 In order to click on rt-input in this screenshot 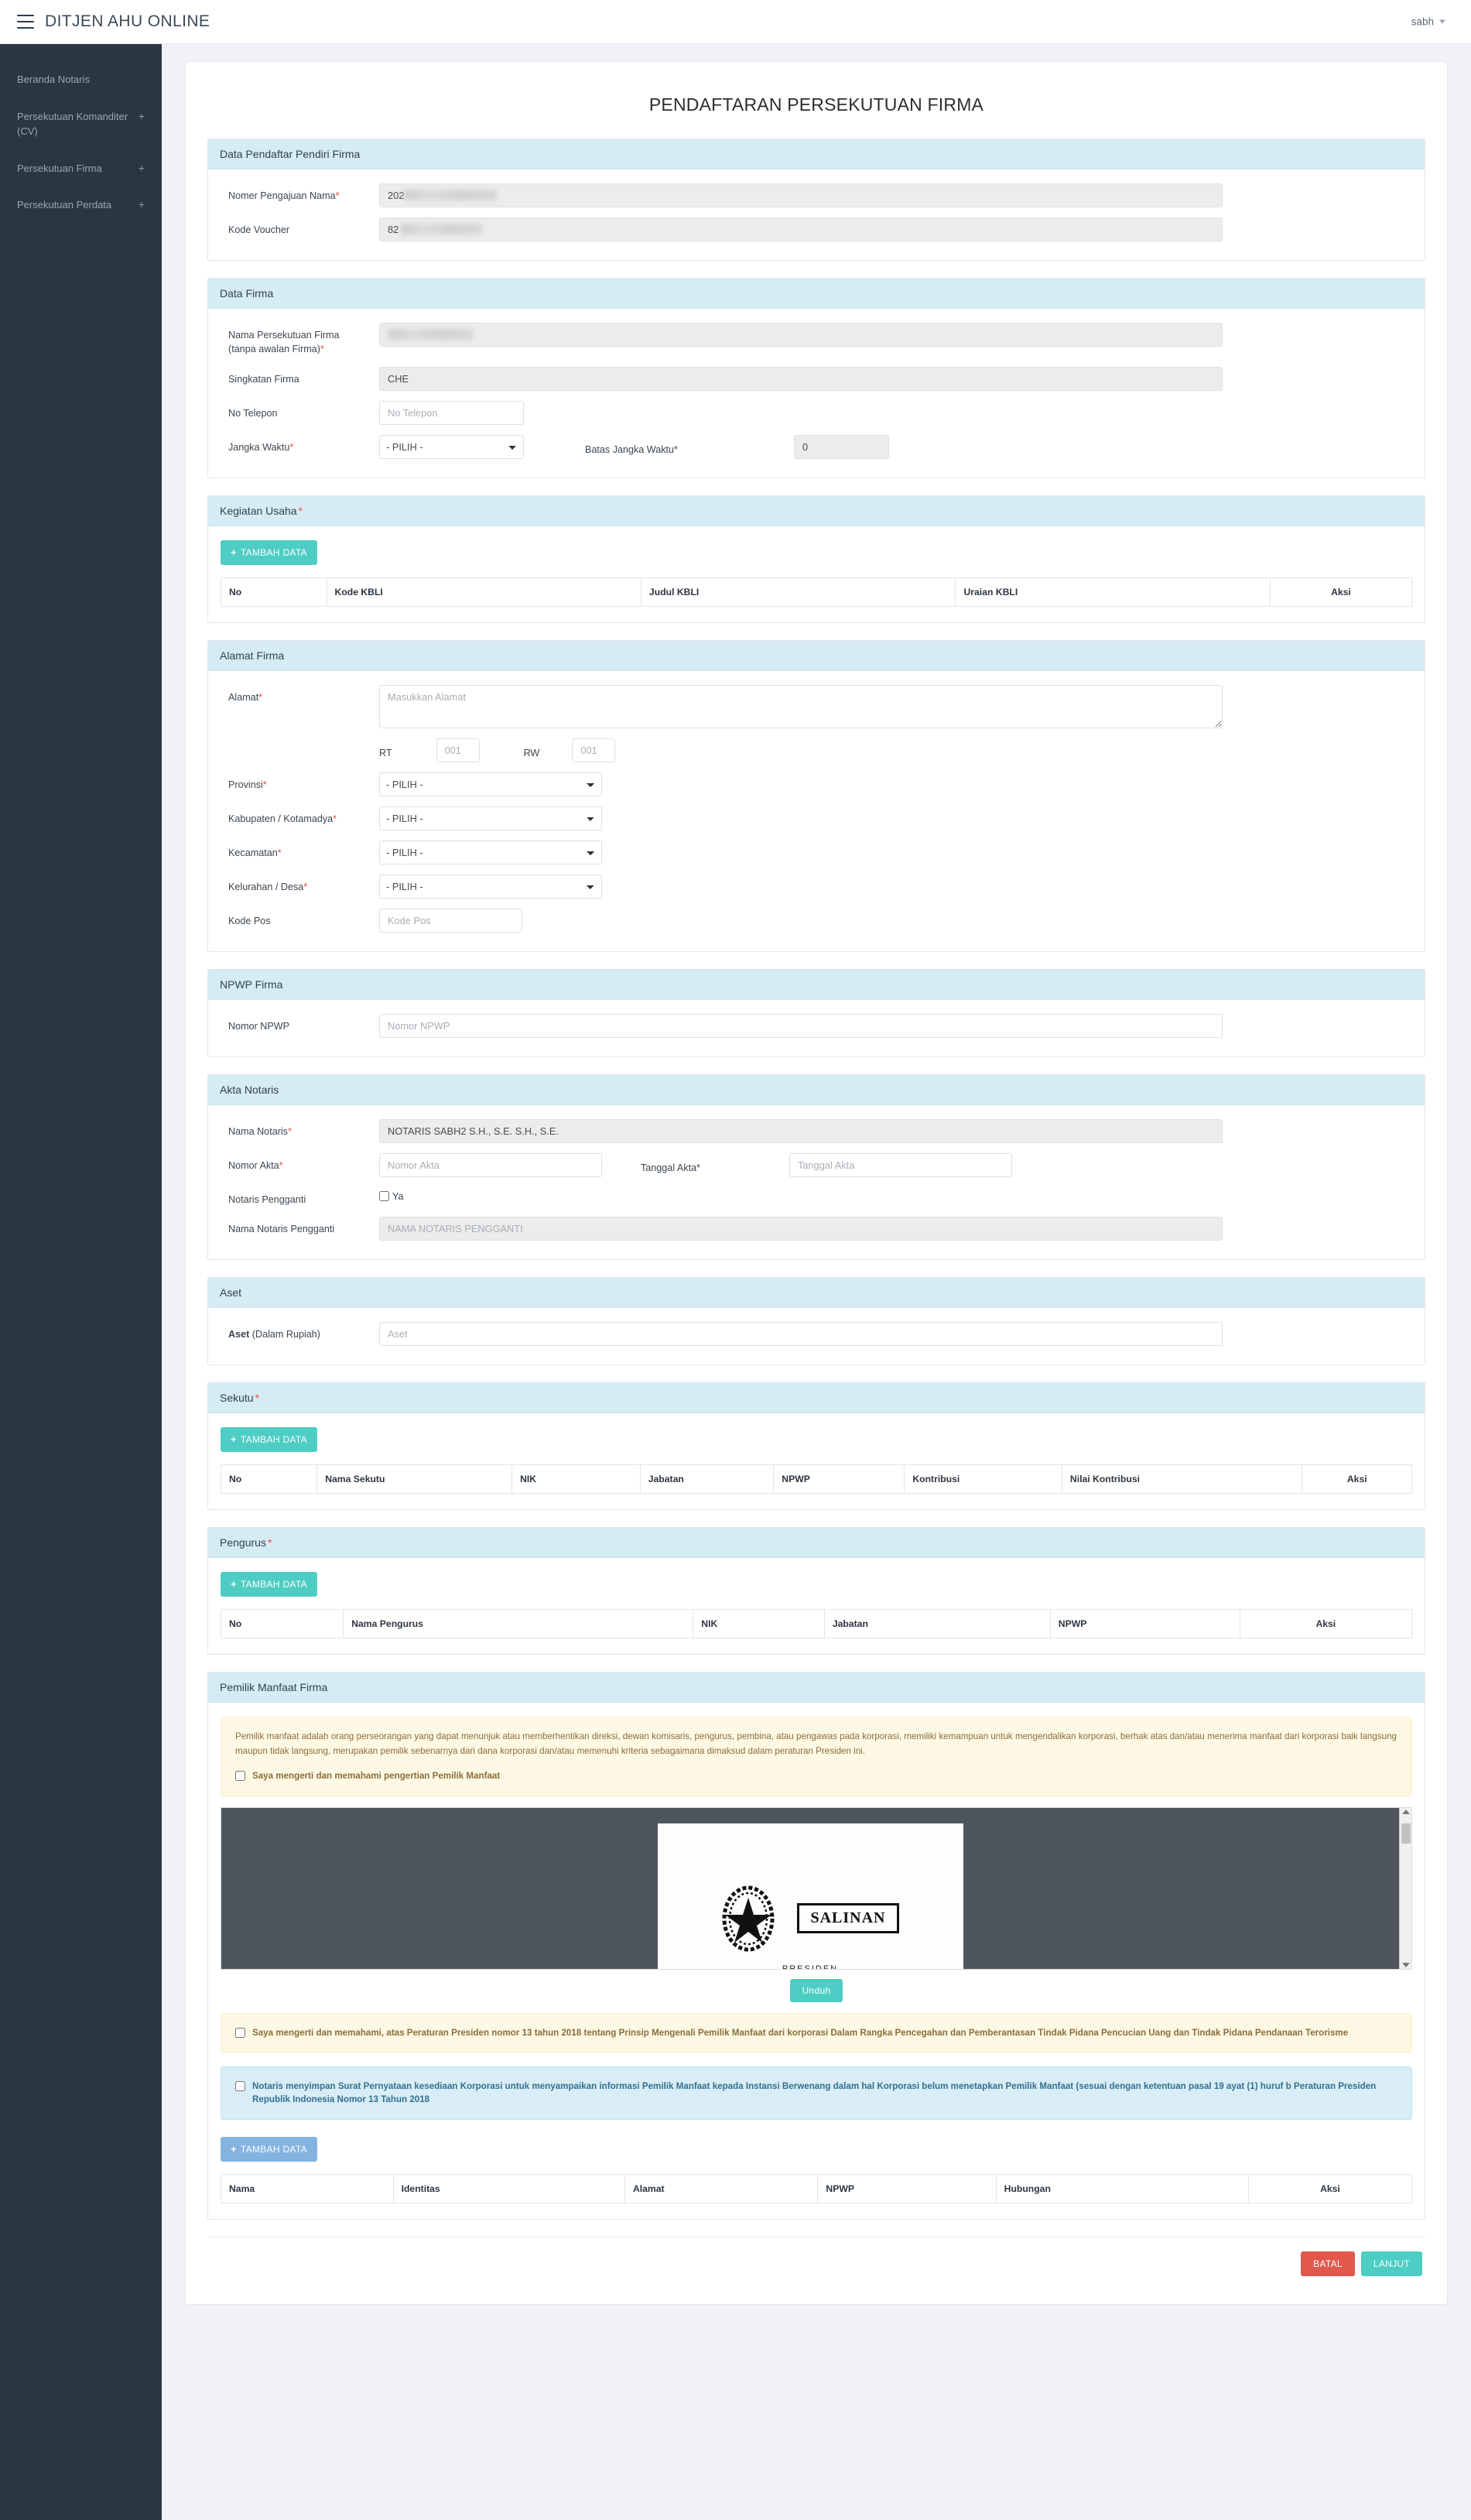, I will do `click(458, 750)`.